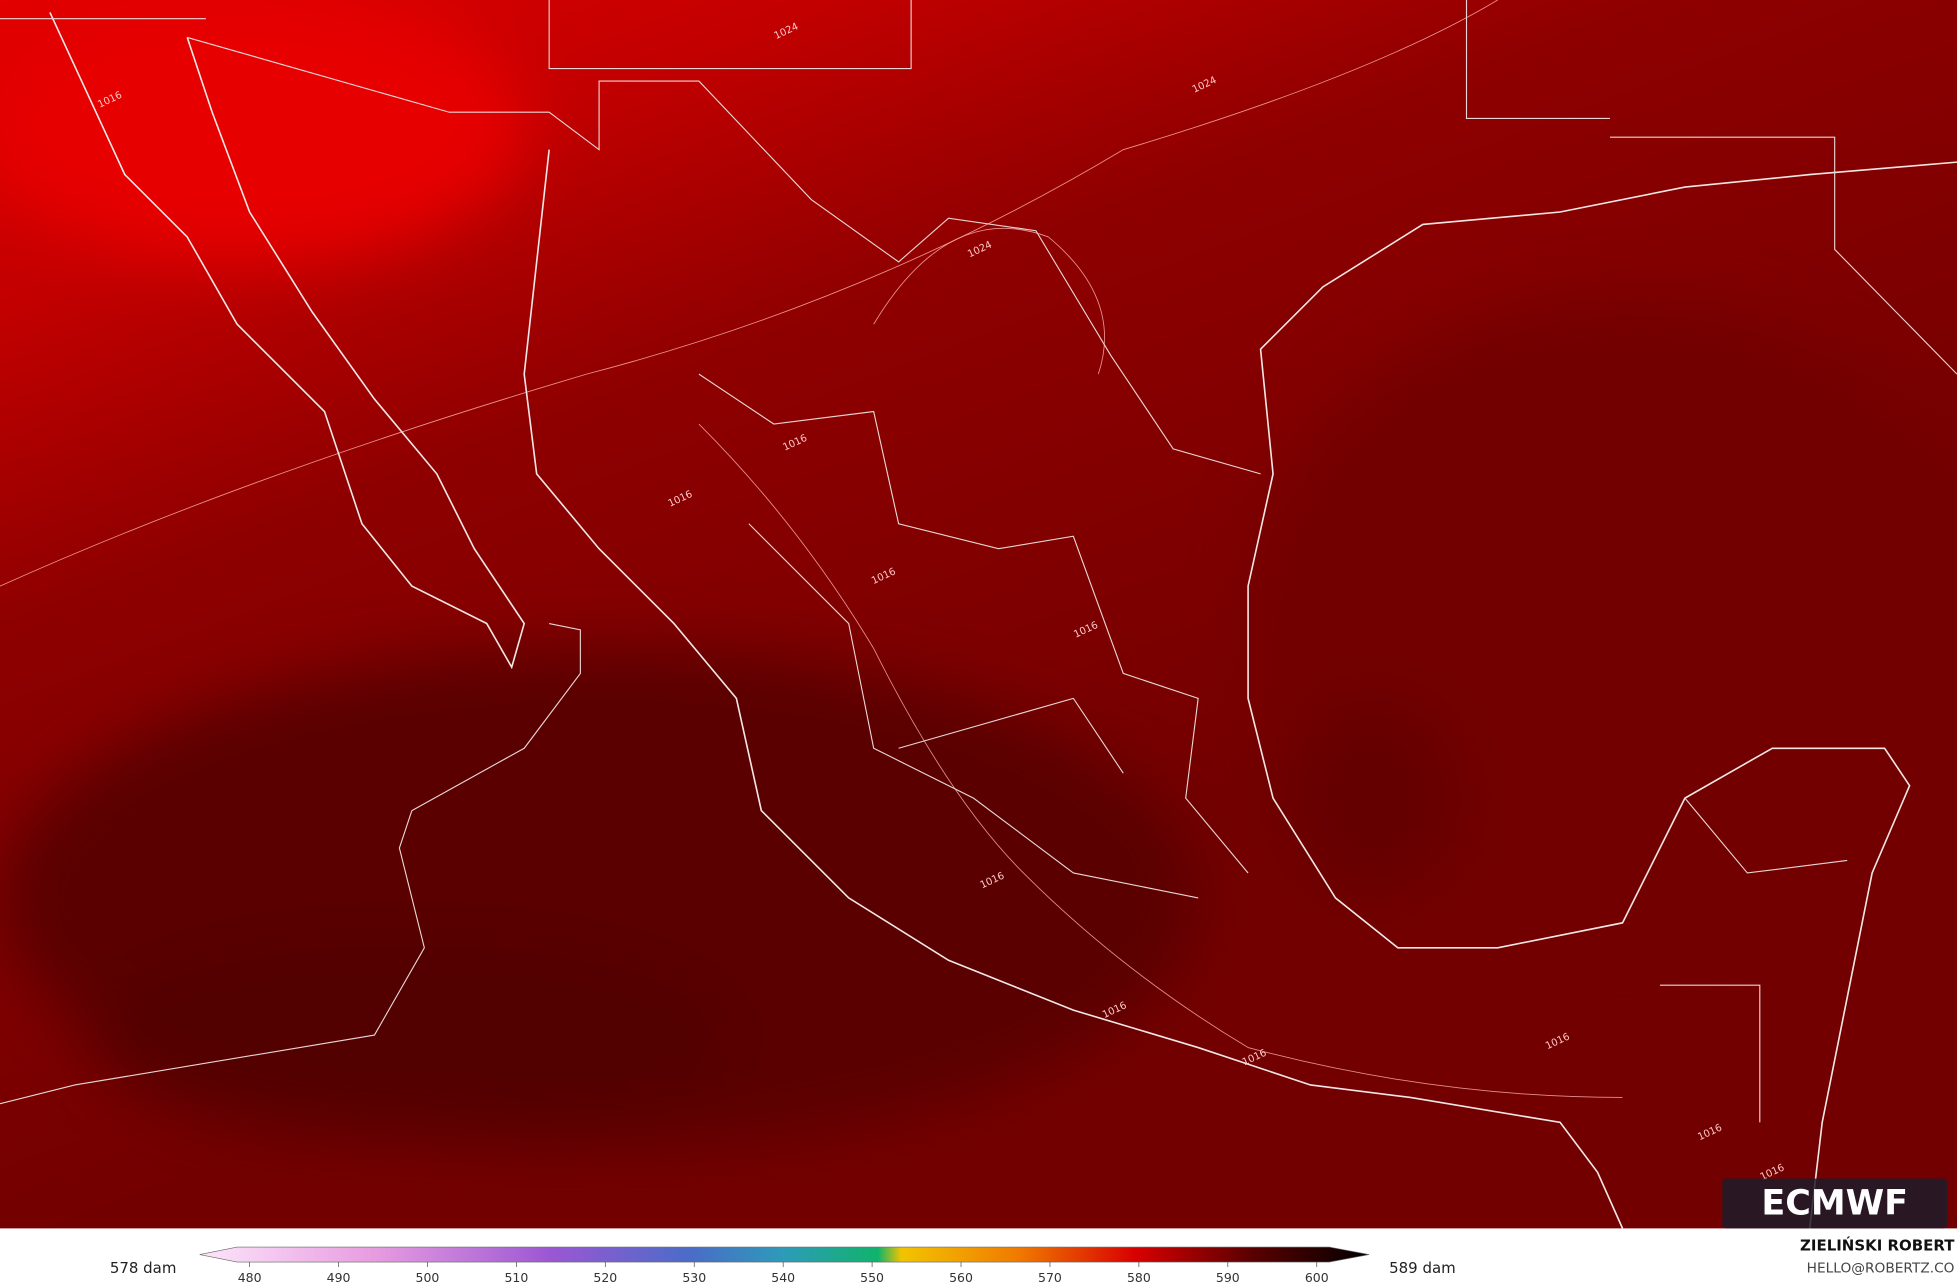 The image size is (1957, 1287). What do you see at coordinates (1317, 1277) in the screenshot?
I see `colorbar-tick-label: 600` at bounding box center [1317, 1277].